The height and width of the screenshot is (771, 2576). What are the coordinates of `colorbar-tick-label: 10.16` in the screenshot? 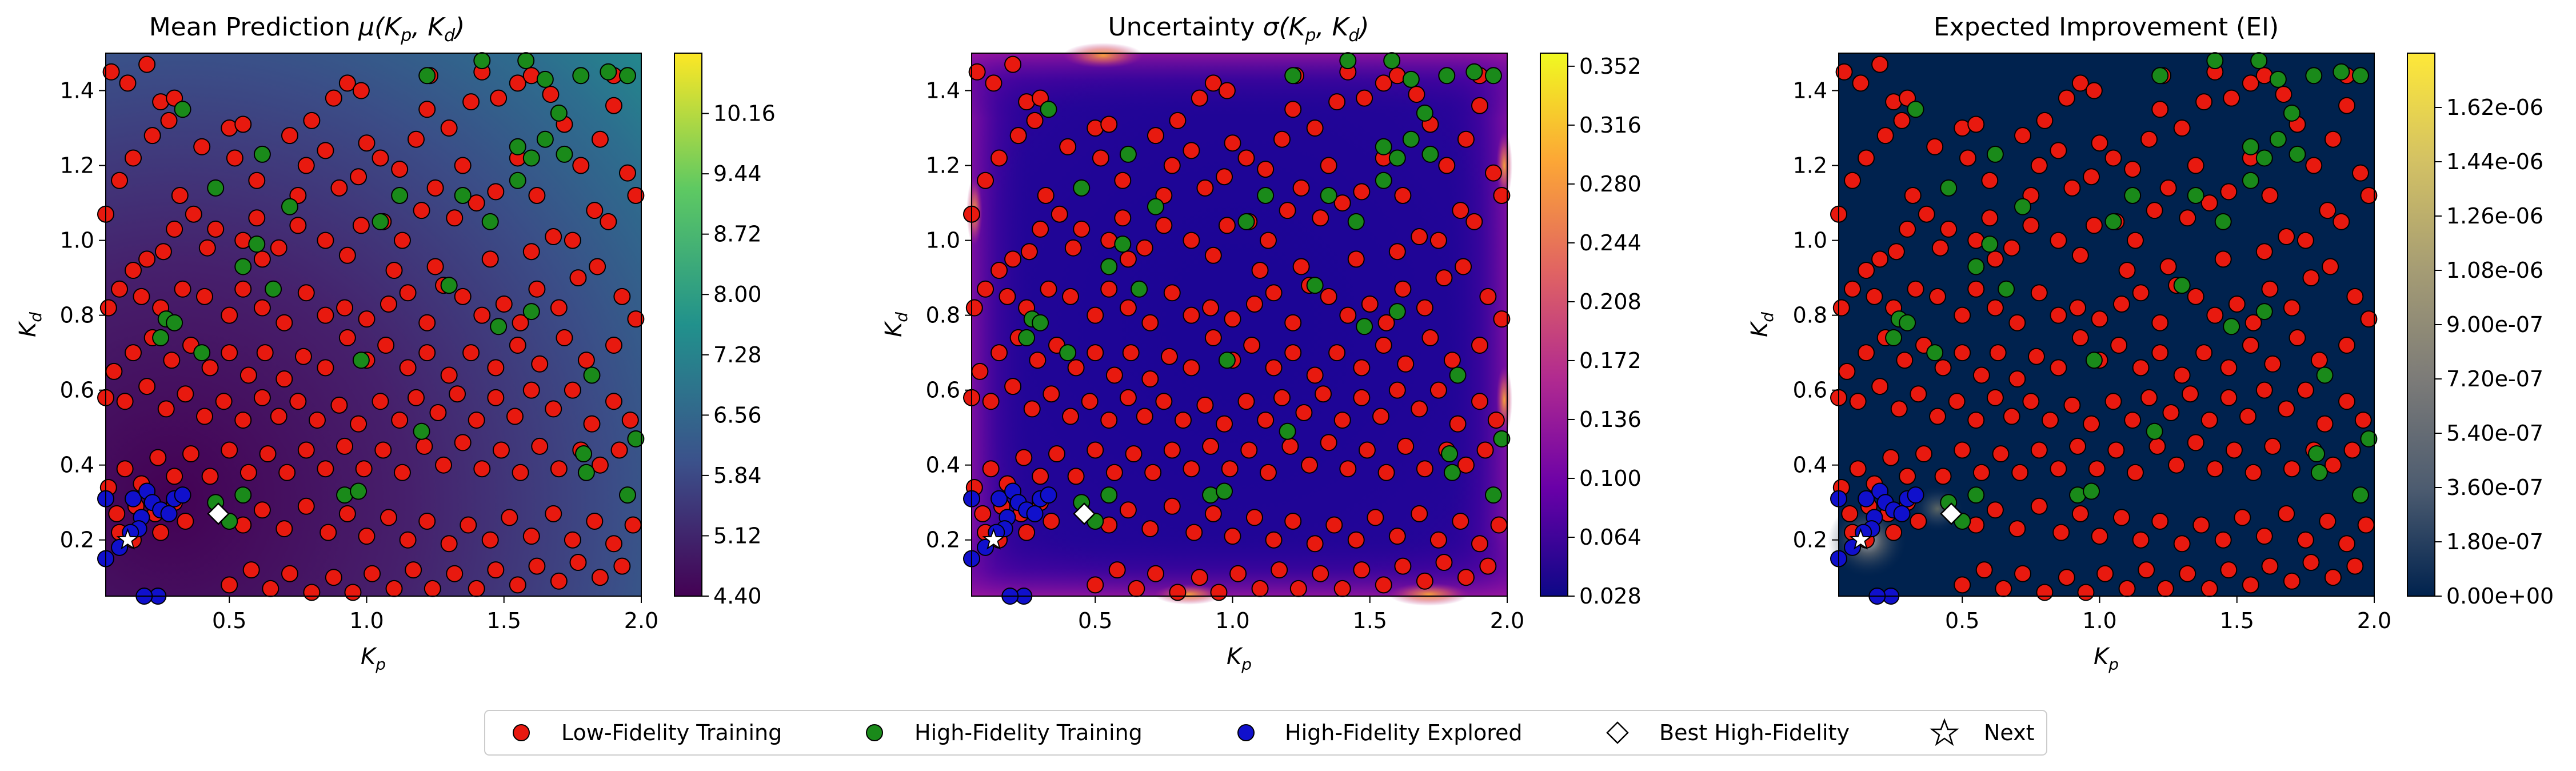 It's located at (745, 113).